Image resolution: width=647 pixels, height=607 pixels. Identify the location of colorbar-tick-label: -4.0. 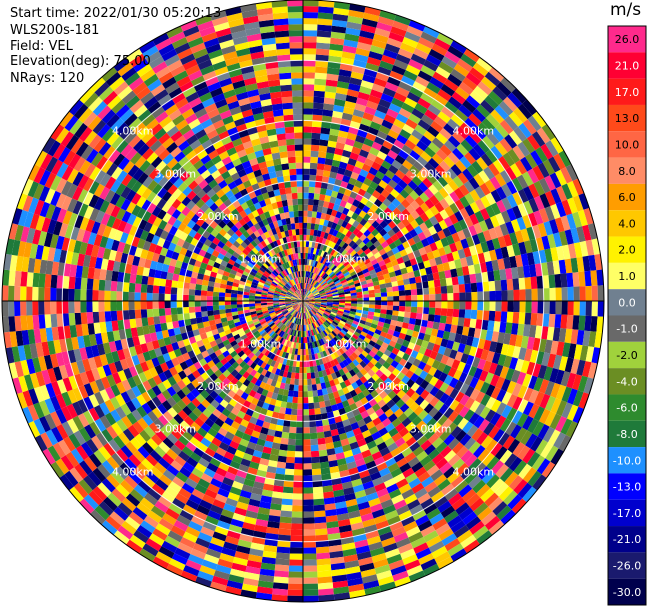
(626, 381).